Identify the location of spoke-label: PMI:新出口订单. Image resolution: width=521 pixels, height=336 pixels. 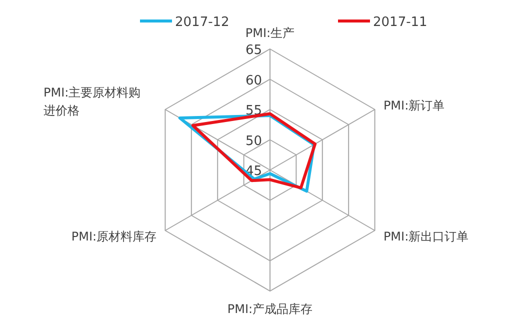
(426, 237).